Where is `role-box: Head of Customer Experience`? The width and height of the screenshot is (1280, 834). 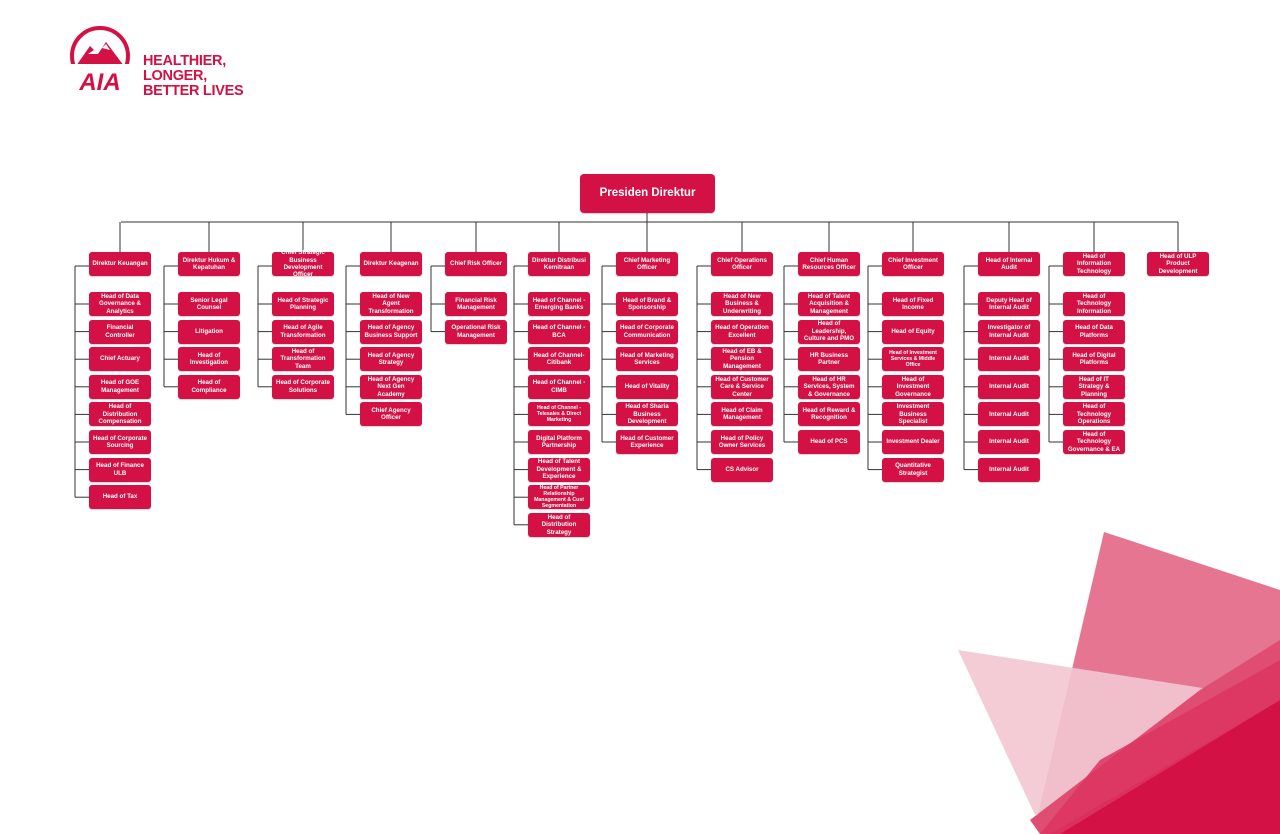 role-box: Head of Customer Experience is located at coordinates (647, 442).